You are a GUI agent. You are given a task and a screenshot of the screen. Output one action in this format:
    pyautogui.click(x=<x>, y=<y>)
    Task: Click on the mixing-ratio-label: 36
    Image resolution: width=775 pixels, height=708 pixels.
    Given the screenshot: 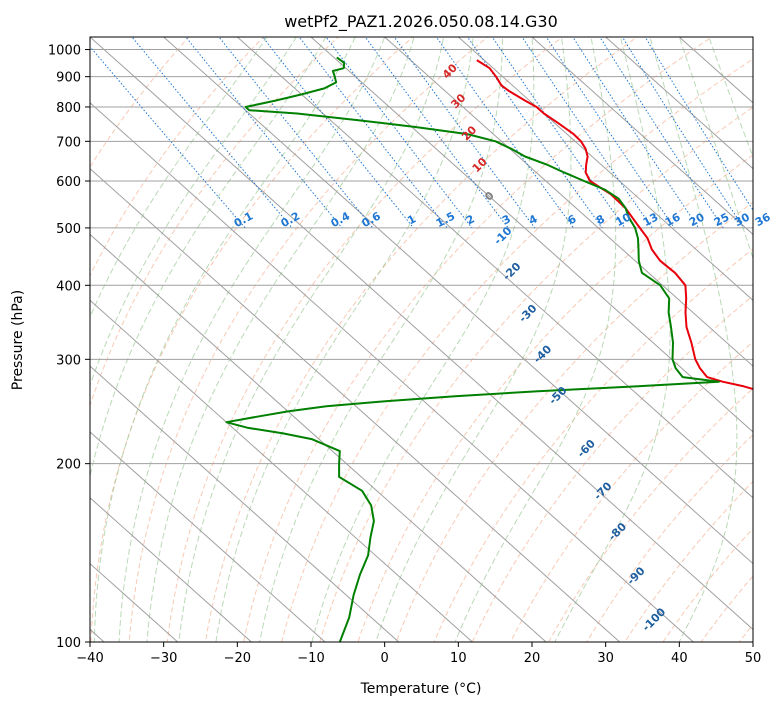 What is the action you would take?
    pyautogui.click(x=763, y=219)
    